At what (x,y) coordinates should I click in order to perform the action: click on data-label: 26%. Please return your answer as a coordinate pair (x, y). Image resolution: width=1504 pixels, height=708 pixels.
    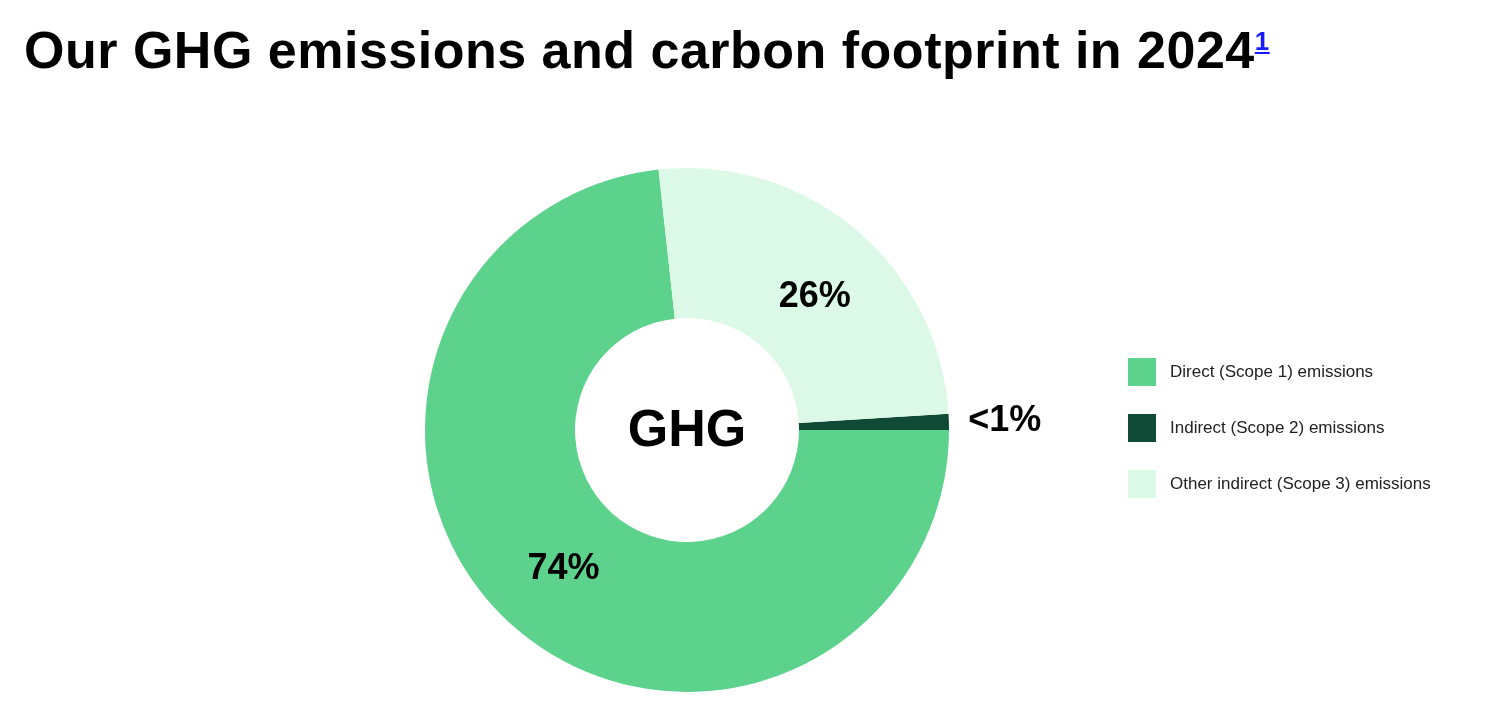
    Looking at the image, I should click on (814, 295).